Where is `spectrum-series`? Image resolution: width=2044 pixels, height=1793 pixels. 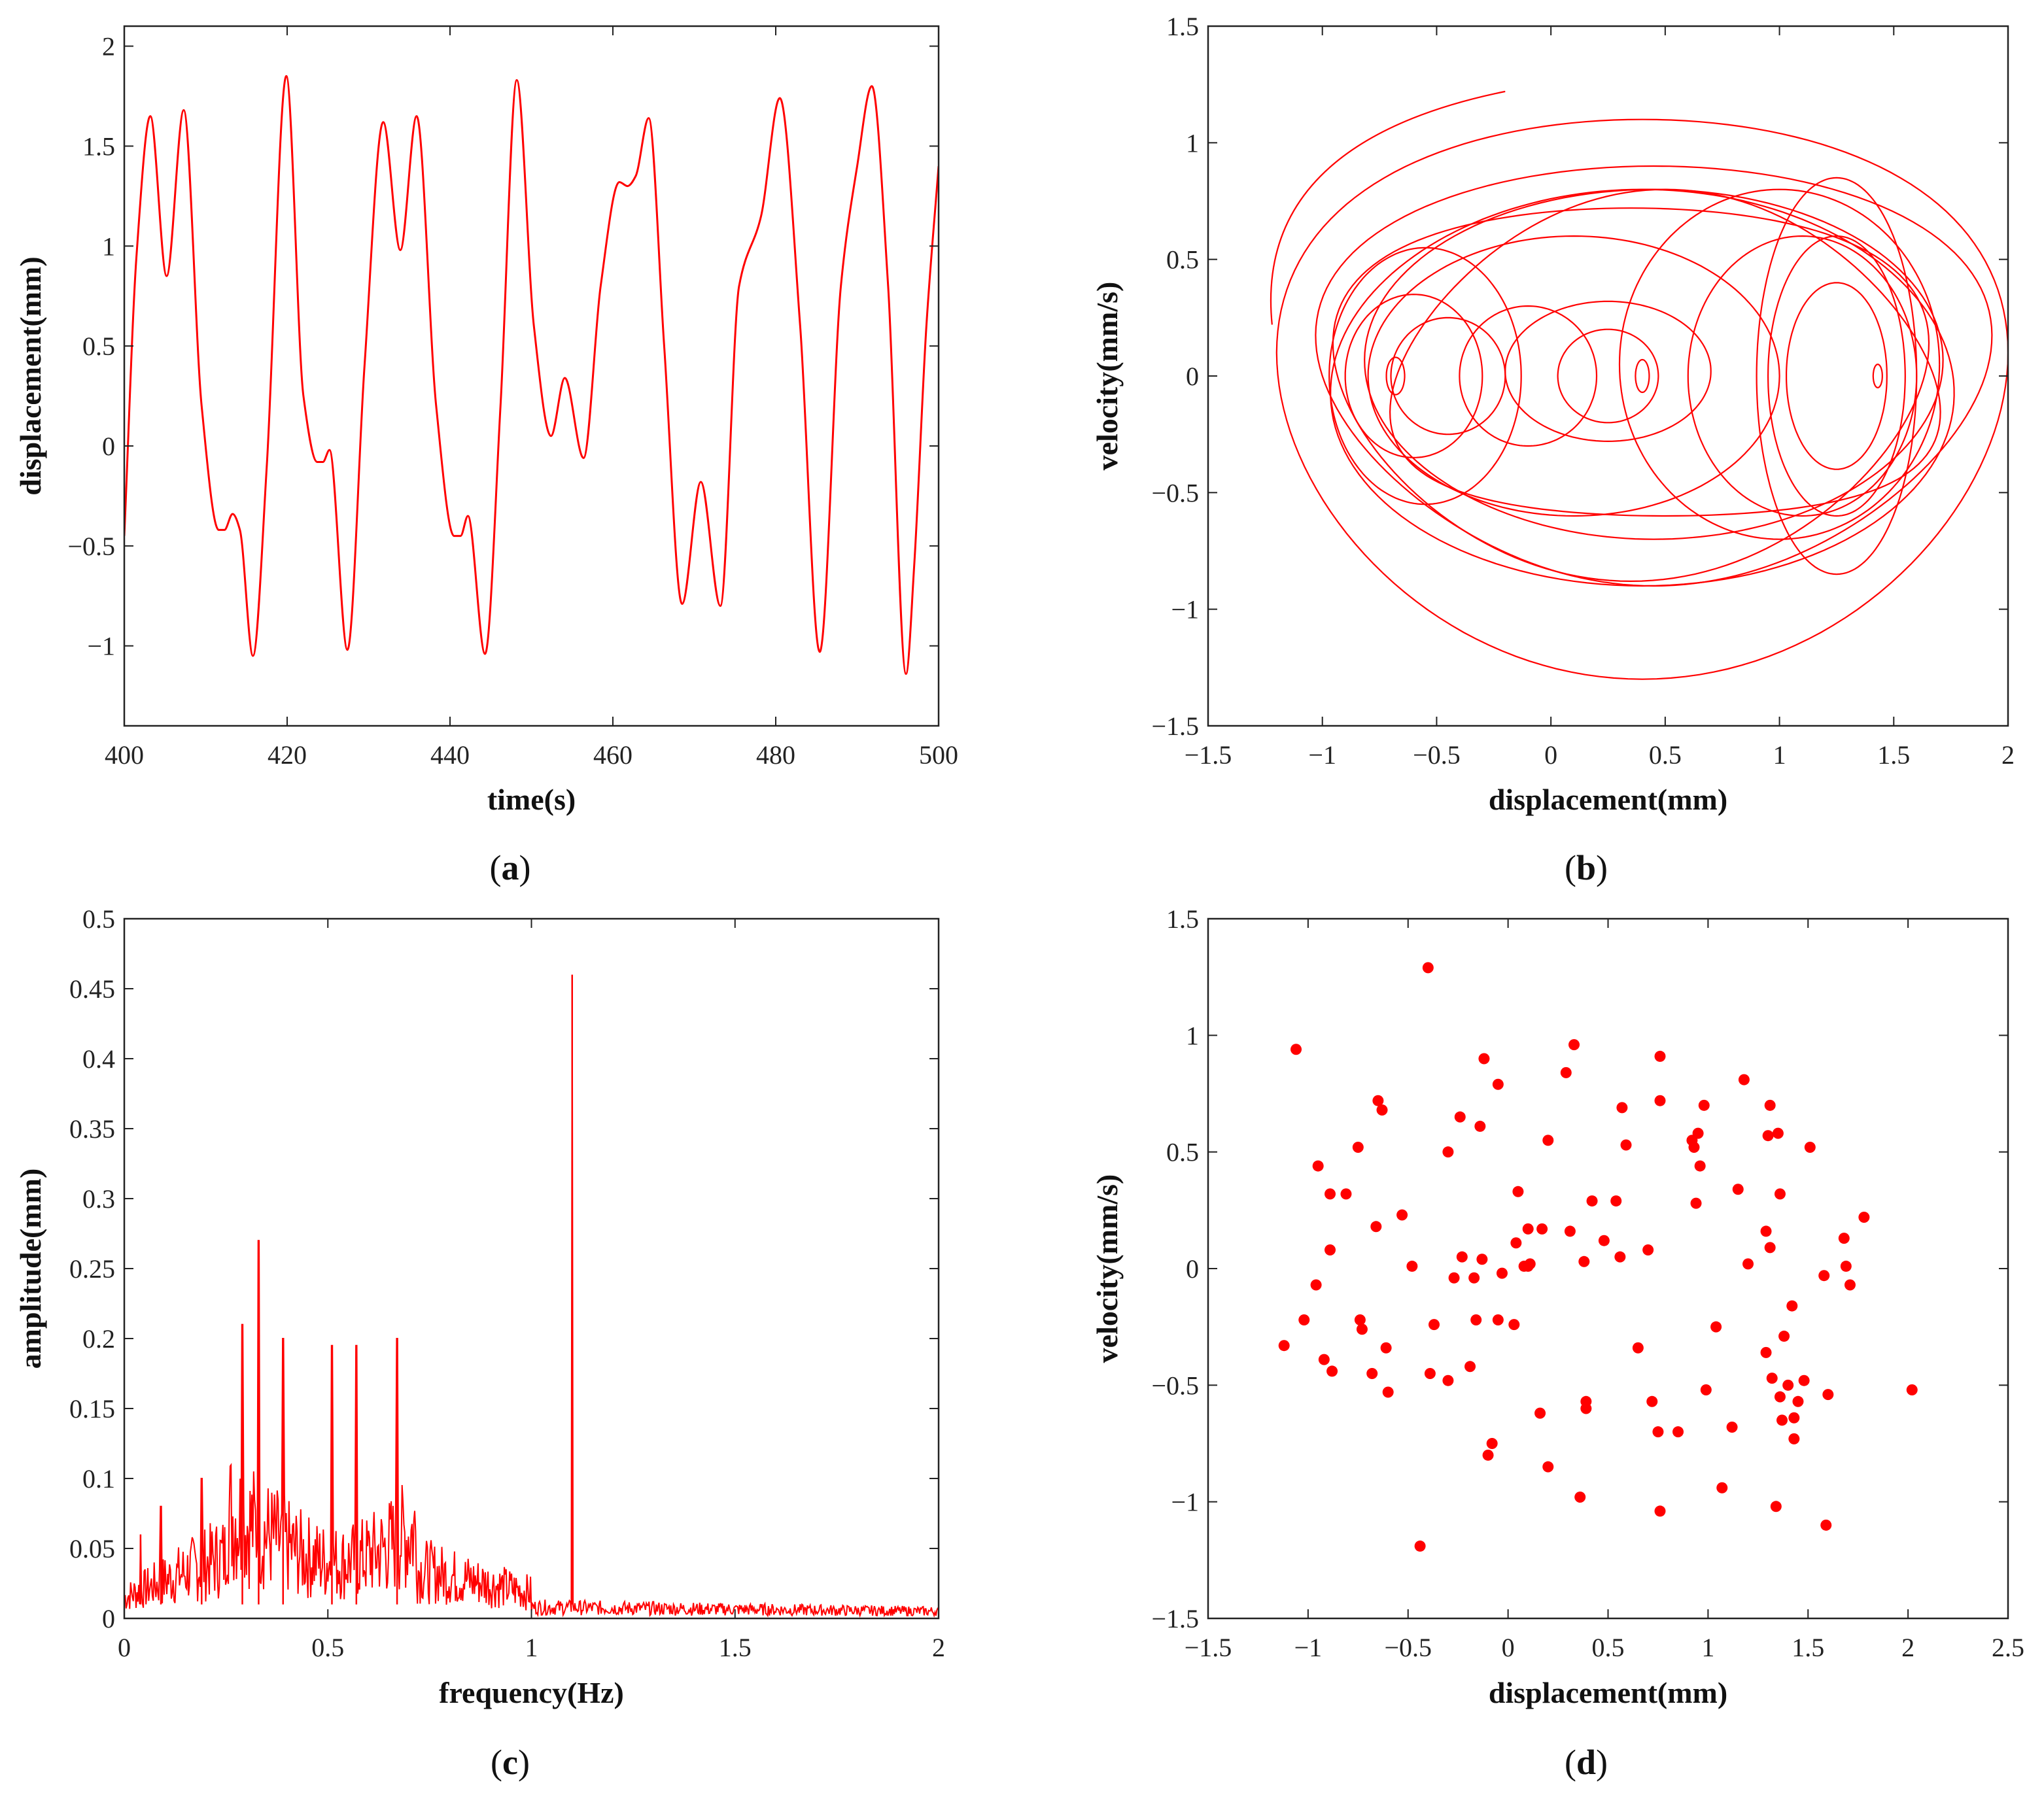
spectrum-series is located at coordinates (531, 1296).